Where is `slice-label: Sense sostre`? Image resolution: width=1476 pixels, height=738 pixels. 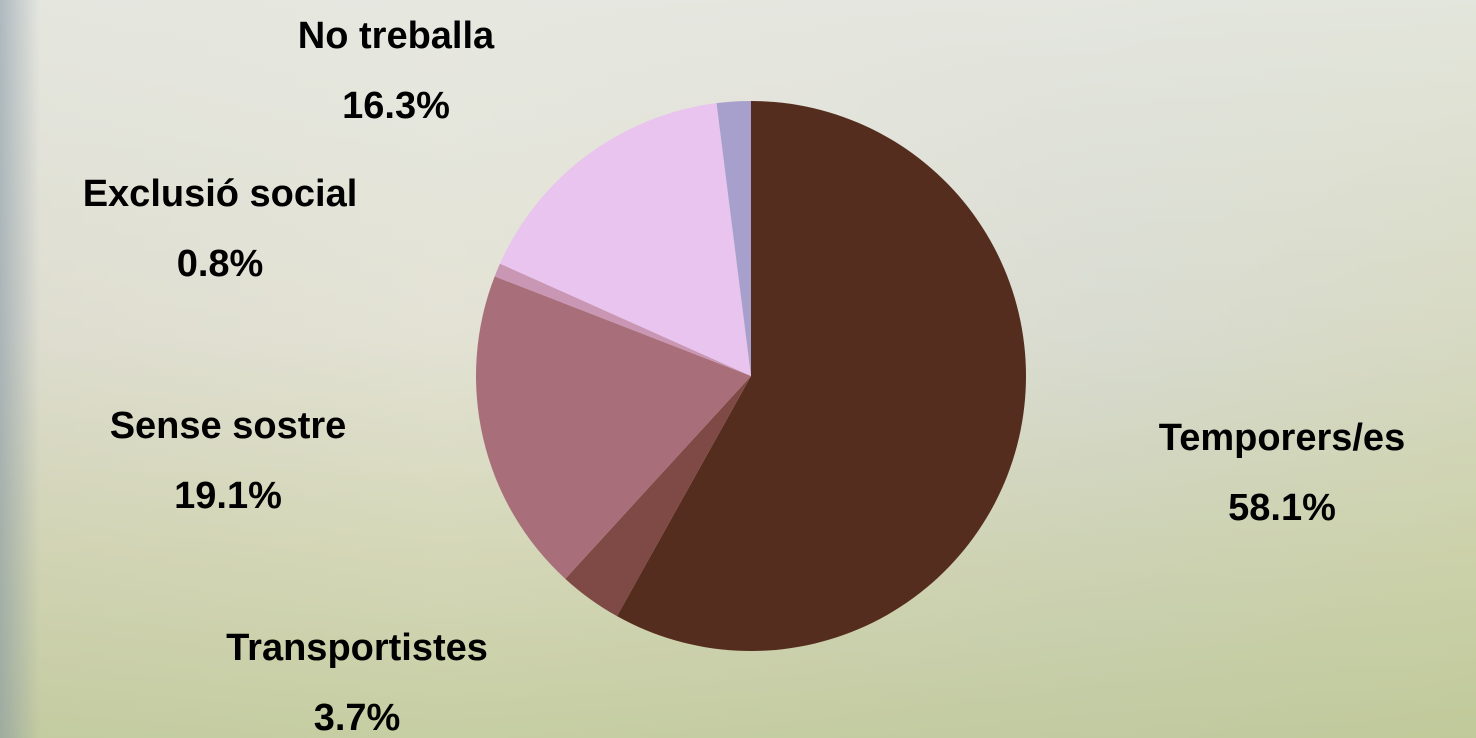 slice-label: Sense sostre is located at coordinates (228, 426).